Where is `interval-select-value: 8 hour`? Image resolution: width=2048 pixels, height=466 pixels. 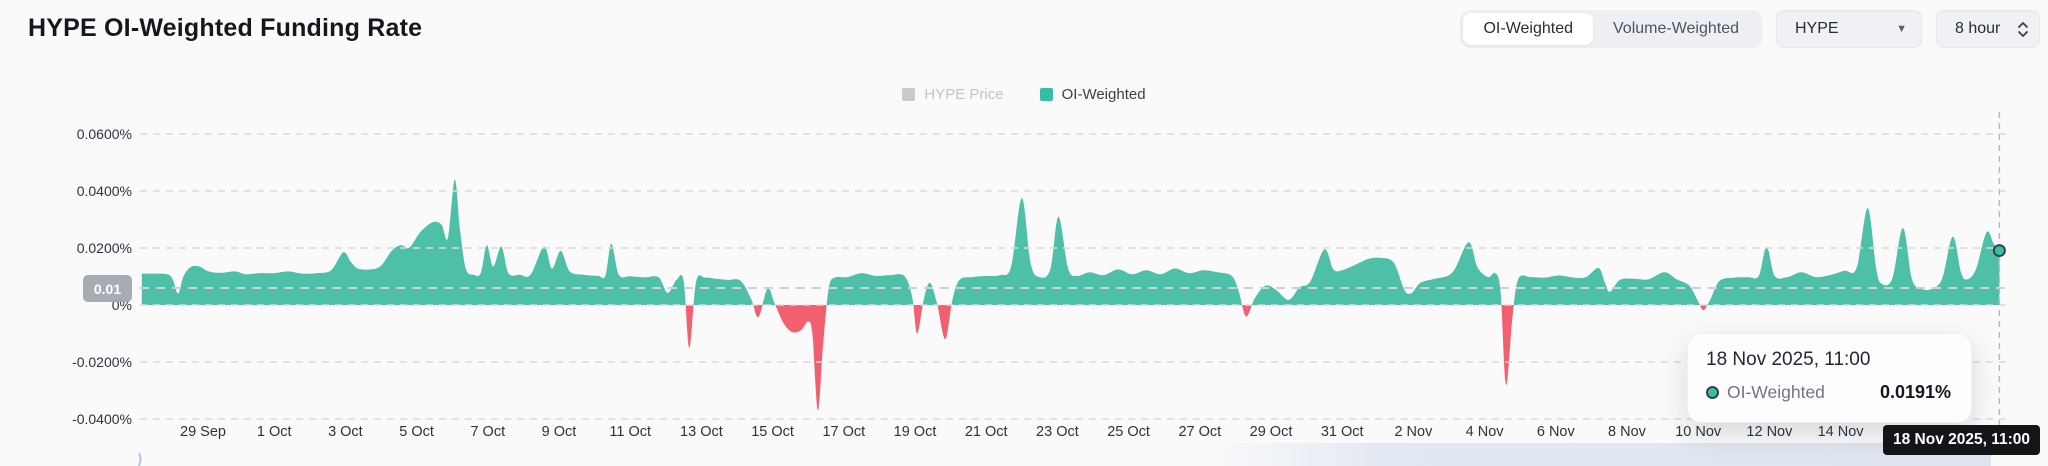 interval-select-value: 8 hour is located at coordinates (1978, 28).